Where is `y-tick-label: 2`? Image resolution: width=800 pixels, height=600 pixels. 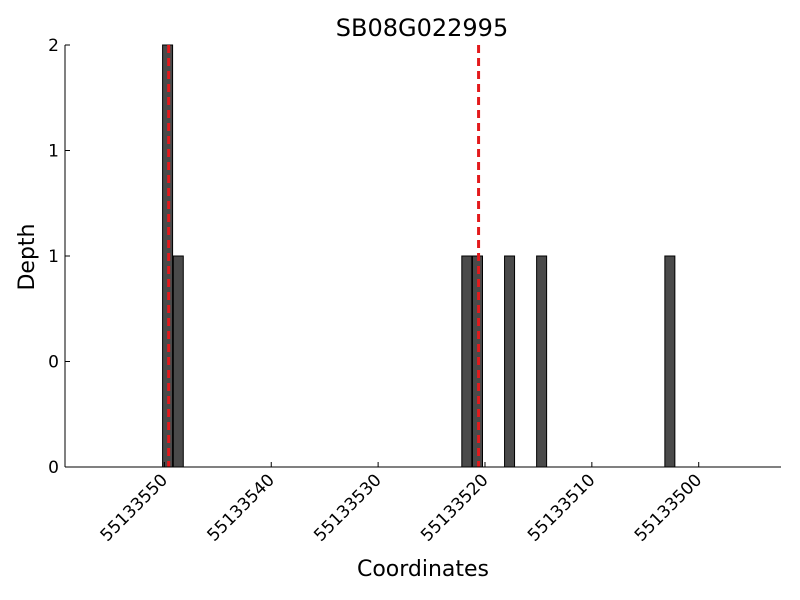
y-tick-label: 2 is located at coordinates (53, 46).